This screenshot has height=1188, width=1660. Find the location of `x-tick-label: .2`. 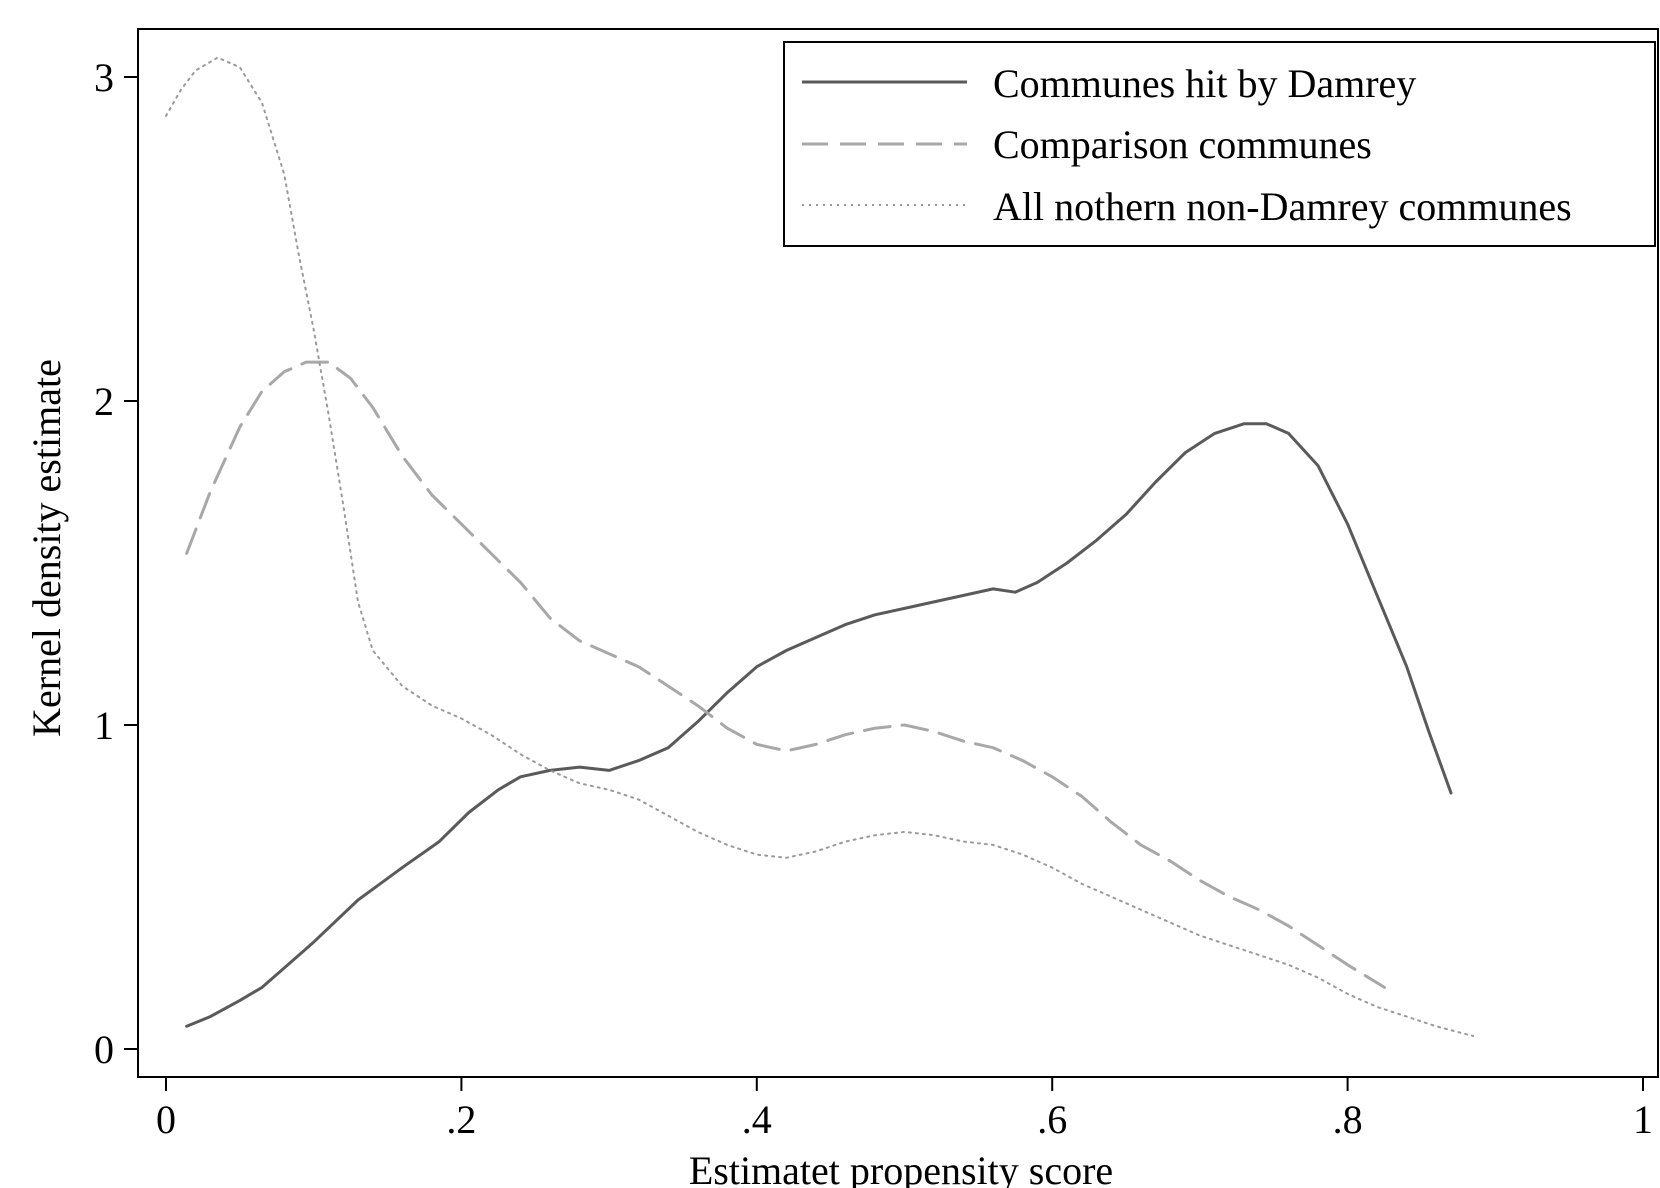

x-tick-label: .2 is located at coordinates (461, 1119).